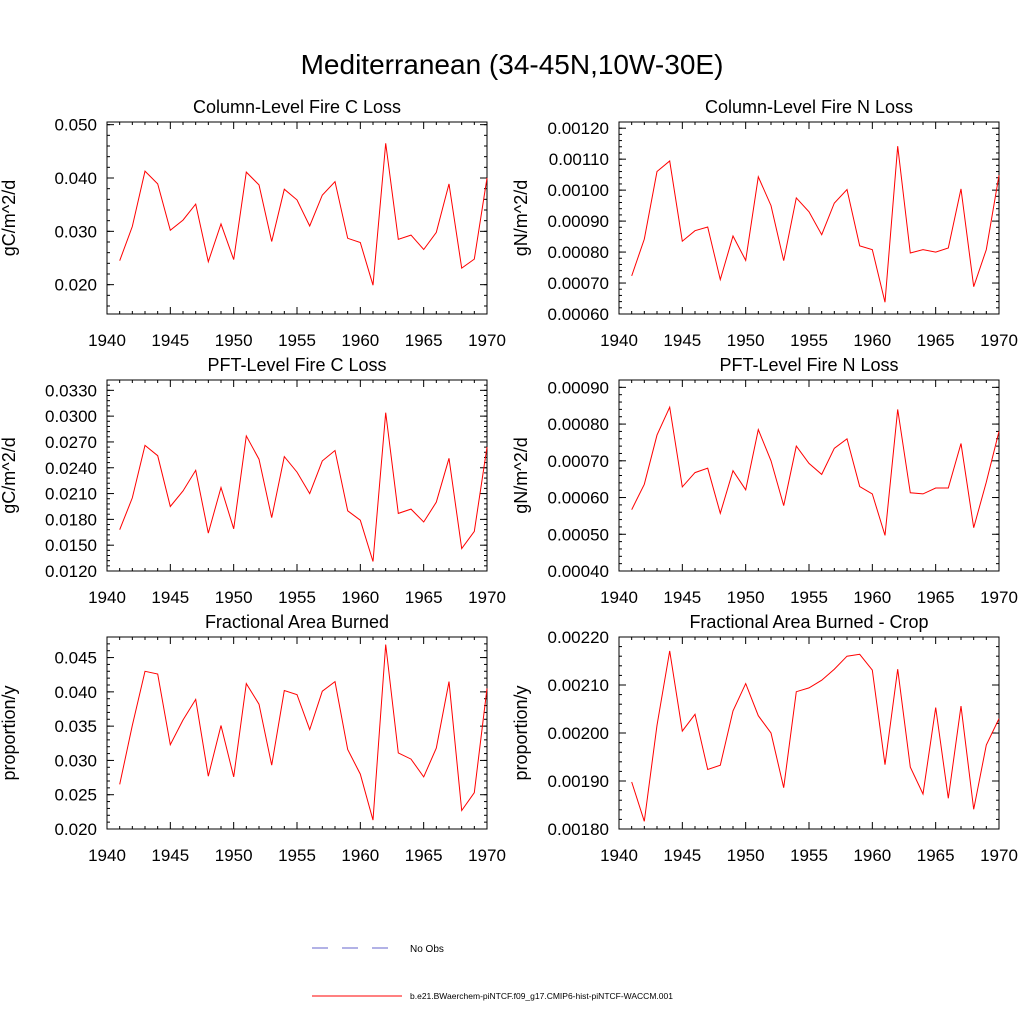 This screenshot has height=1024, width=1024. What do you see at coordinates (75, 795) in the screenshot?
I see `y-tick-label: 0.025` at bounding box center [75, 795].